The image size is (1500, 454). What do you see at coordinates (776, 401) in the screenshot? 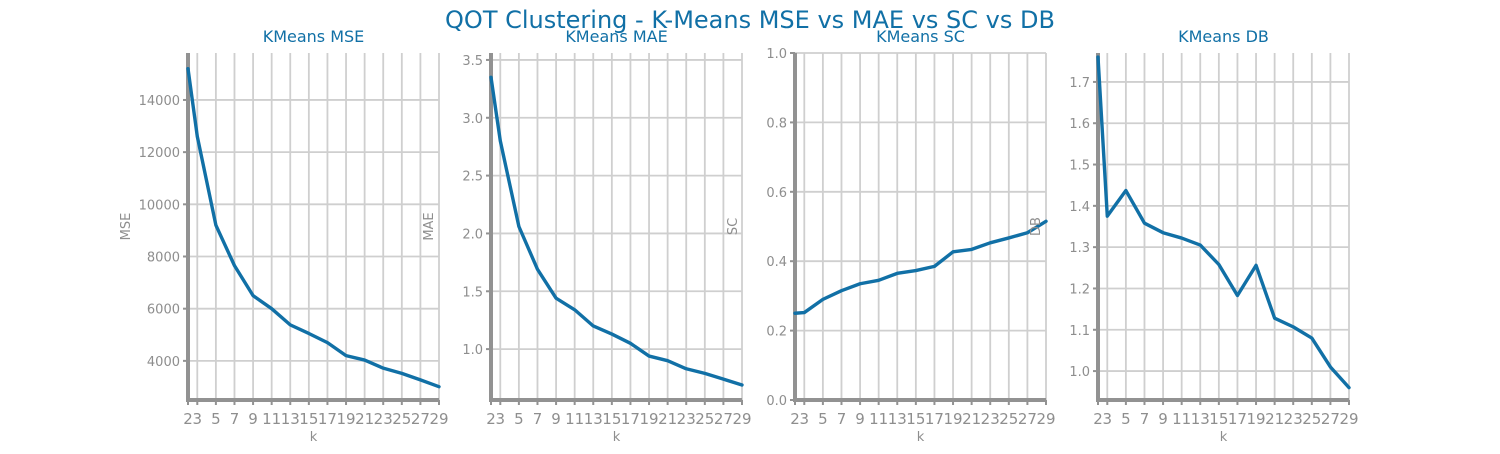
I see `y-tick-label: 0.0` at bounding box center [776, 401].